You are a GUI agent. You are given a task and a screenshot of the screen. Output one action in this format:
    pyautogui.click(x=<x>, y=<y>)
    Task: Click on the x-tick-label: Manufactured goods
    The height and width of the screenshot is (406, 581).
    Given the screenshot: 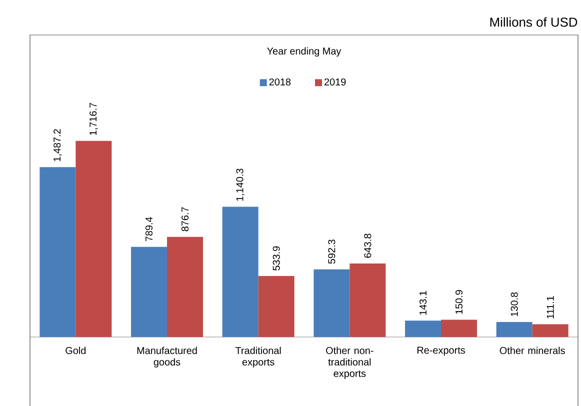 What is the action you would take?
    pyautogui.click(x=167, y=357)
    